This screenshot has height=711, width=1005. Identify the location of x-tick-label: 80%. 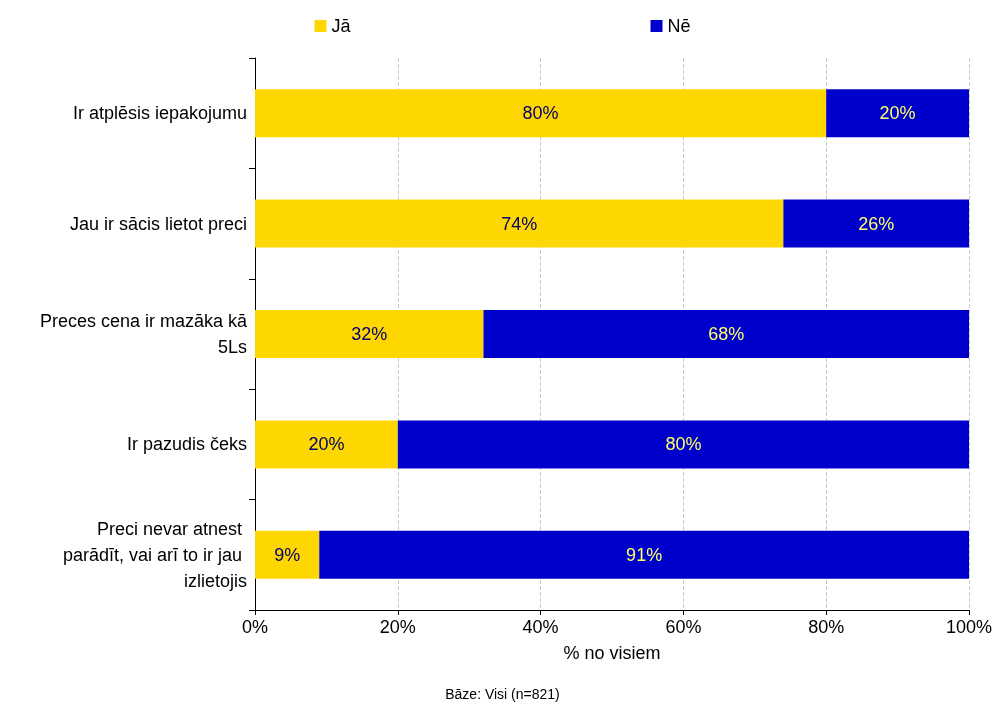
(826, 627).